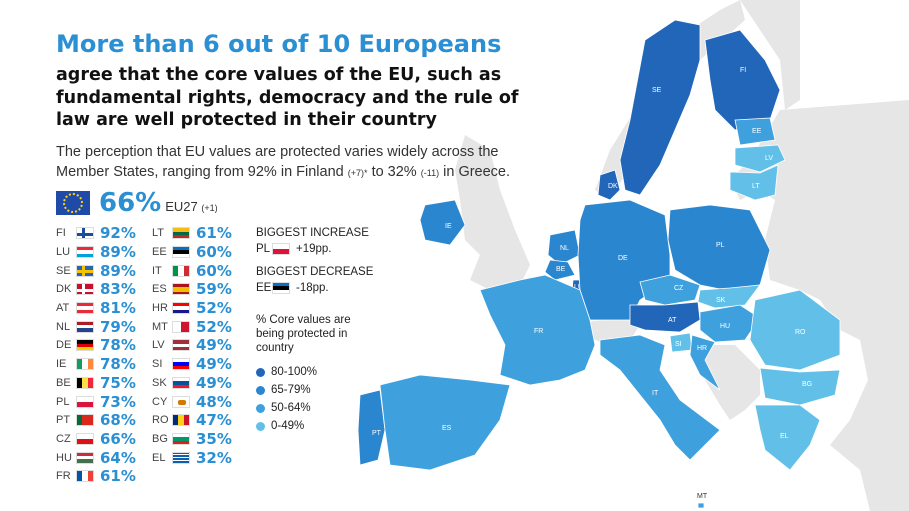  What do you see at coordinates (158, 233) in the screenshot?
I see `country-code: LT` at bounding box center [158, 233].